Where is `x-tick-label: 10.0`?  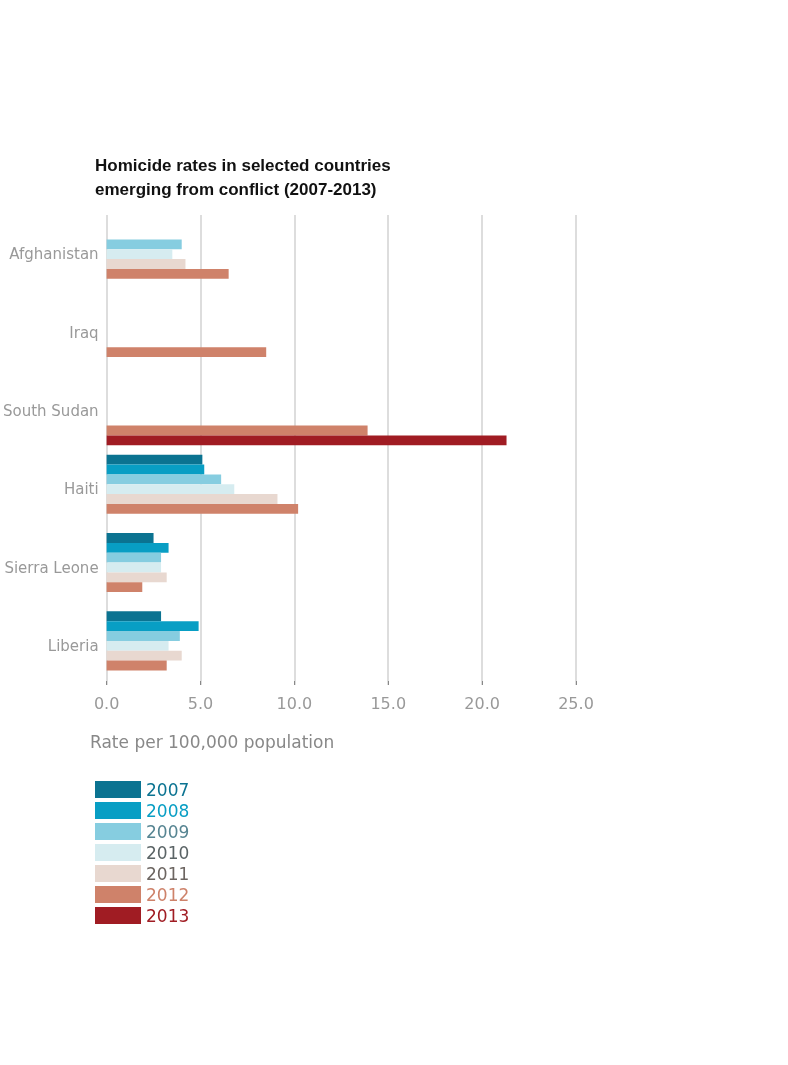
x-tick-label: 10.0 is located at coordinates (294, 703).